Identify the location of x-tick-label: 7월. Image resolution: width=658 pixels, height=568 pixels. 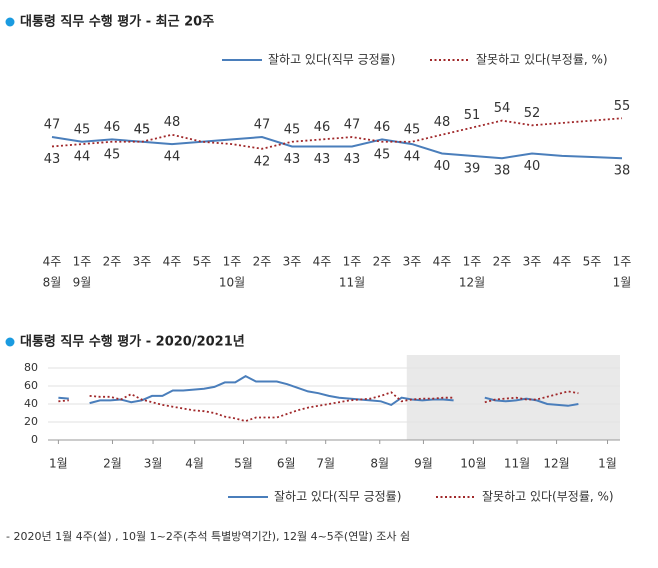
(325, 464).